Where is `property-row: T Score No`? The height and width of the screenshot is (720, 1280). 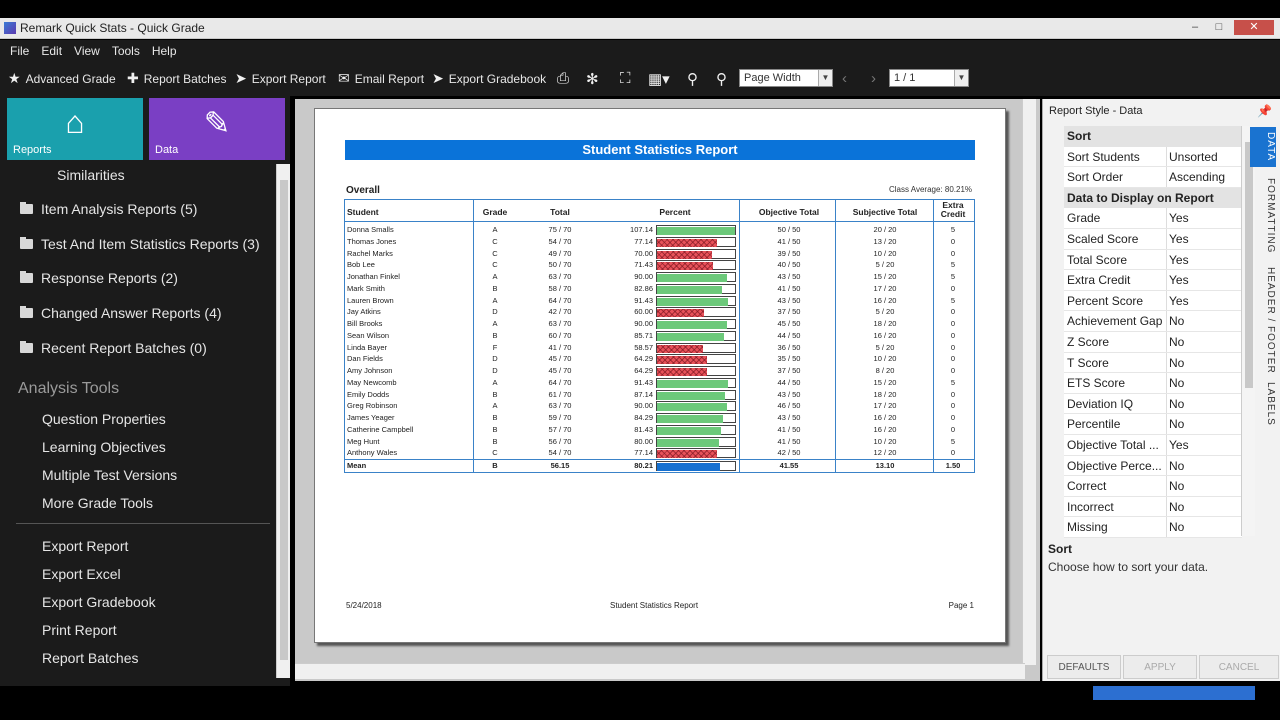 property-row: T Score No is located at coordinates (1153, 363).